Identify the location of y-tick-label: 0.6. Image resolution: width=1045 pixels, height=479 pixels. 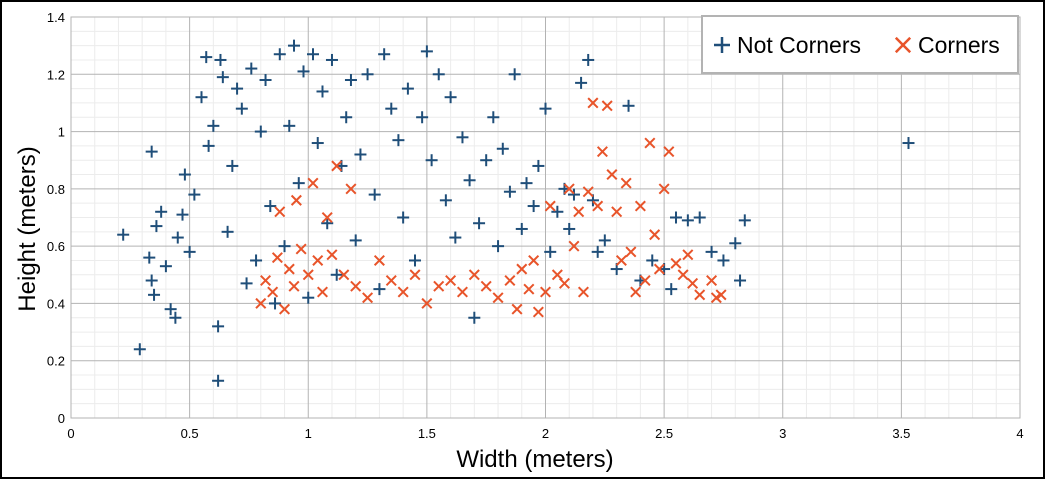
(56, 246).